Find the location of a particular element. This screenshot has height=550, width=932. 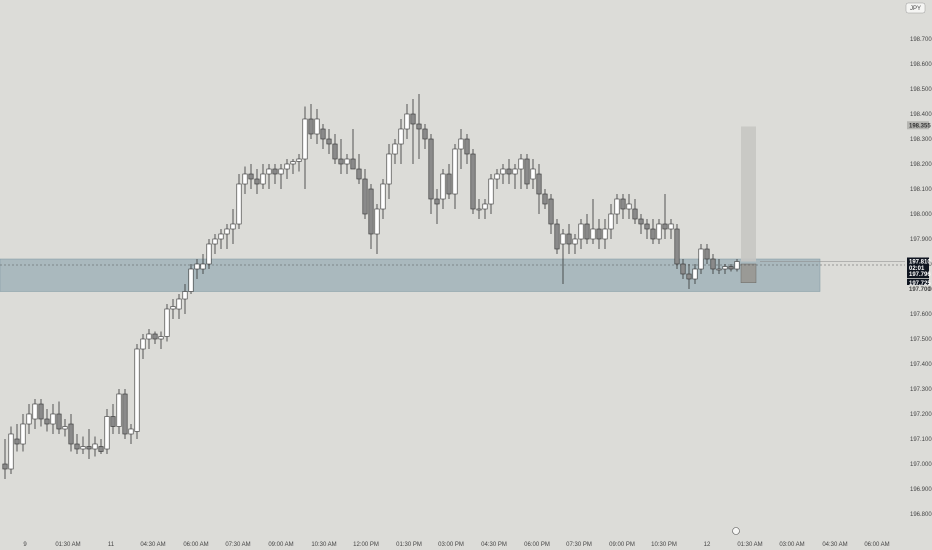

projection-box is located at coordinates (748, 194).